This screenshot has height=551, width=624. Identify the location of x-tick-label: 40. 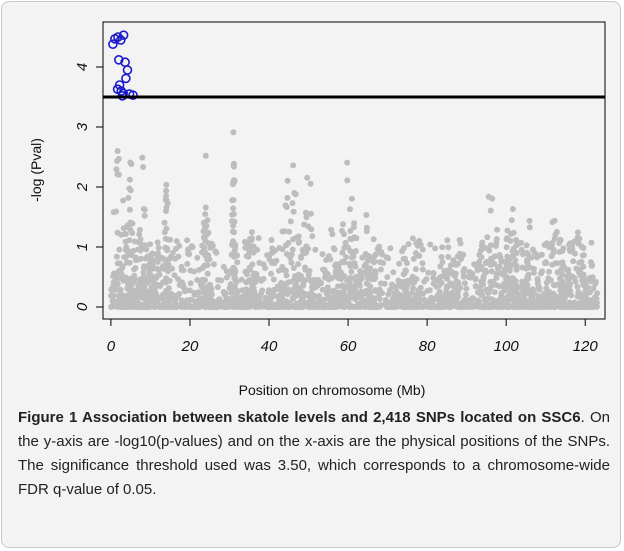
(269, 346).